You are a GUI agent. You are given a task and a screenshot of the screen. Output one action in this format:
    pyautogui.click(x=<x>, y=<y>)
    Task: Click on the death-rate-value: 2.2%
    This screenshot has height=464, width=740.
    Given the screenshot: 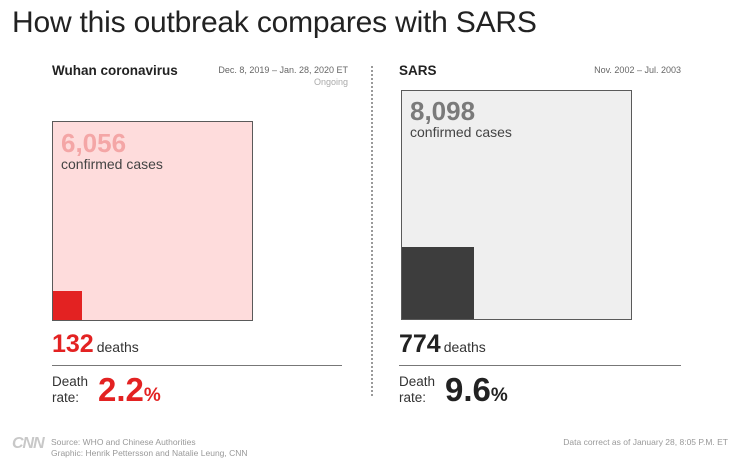 What is the action you would take?
    pyautogui.click(x=129, y=390)
    